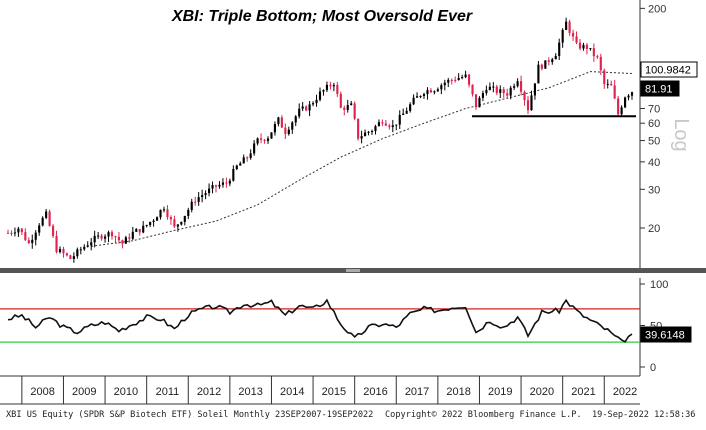 The width and height of the screenshot is (706, 430). What do you see at coordinates (320, 320) in the screenshot?
I see `oscillator-line` at bounding box center [320, 320].